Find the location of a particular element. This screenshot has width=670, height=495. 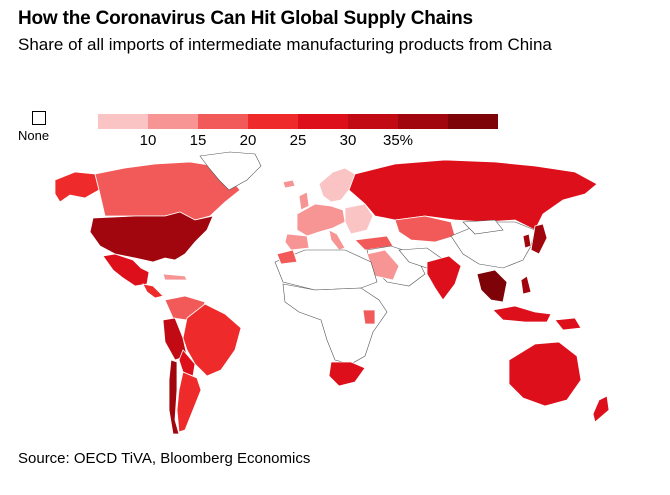

region-sub-saharan-africa is located at coordinates (335, 324).